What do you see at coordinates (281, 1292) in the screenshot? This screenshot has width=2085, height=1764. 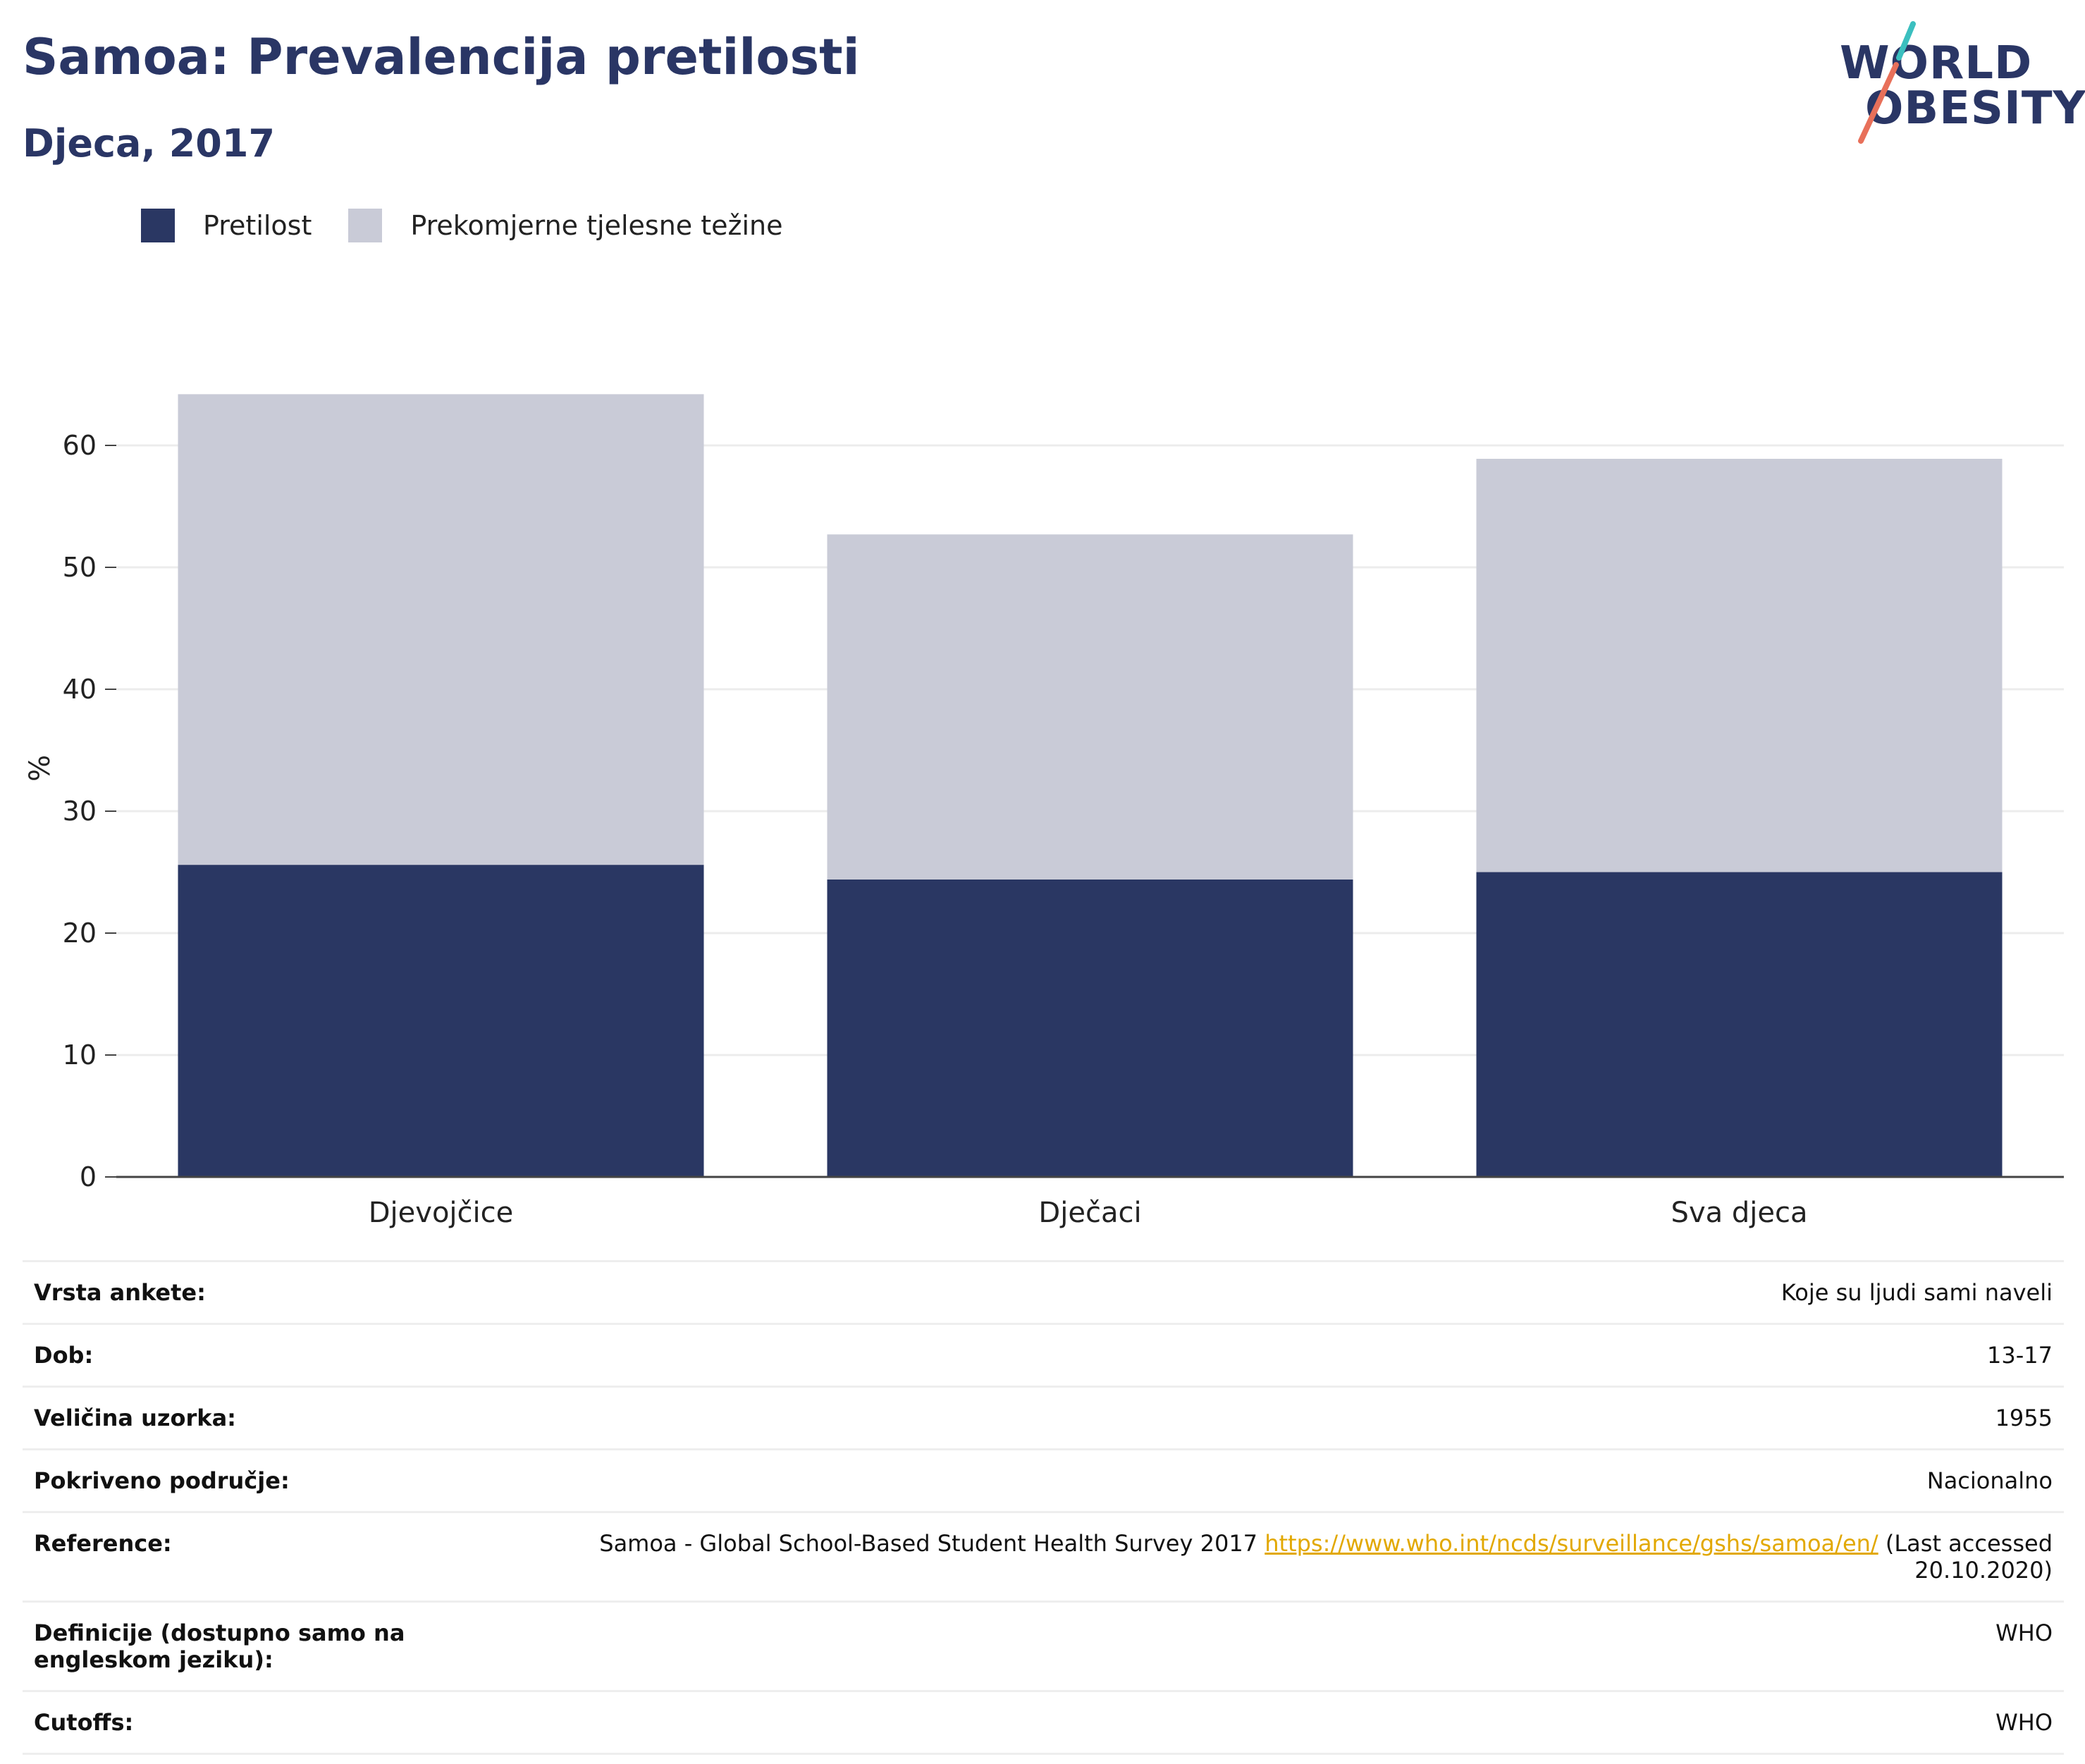 I see `info-key: Vrsta ankete:` at bounding box center [281, 1292].